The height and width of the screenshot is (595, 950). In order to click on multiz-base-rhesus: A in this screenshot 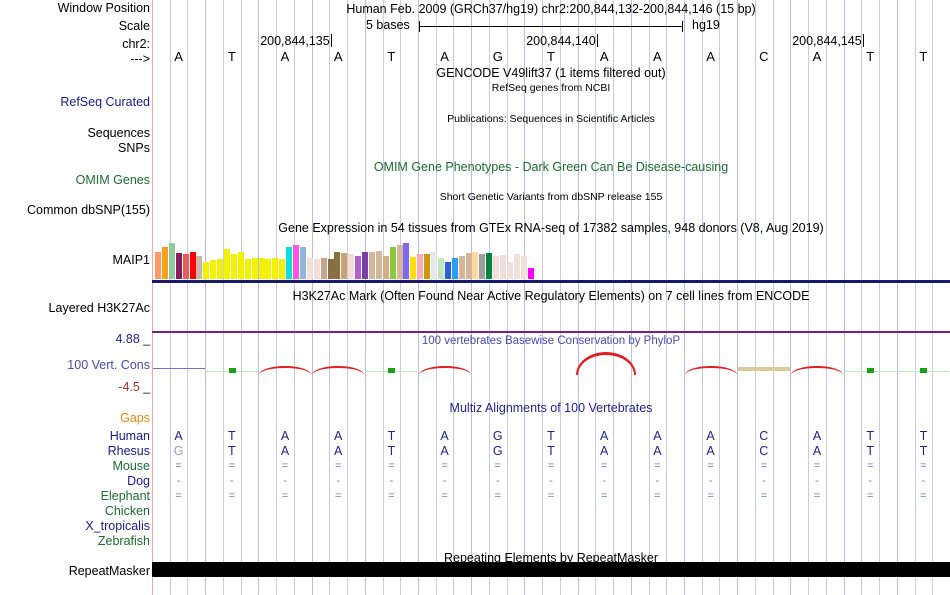, I will do `click(444, 451)`.